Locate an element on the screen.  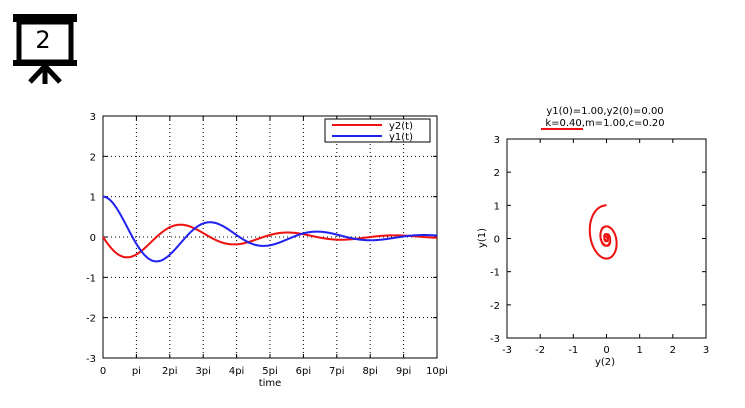
x-tick-label: 1 is located at coordinates (639, 350).